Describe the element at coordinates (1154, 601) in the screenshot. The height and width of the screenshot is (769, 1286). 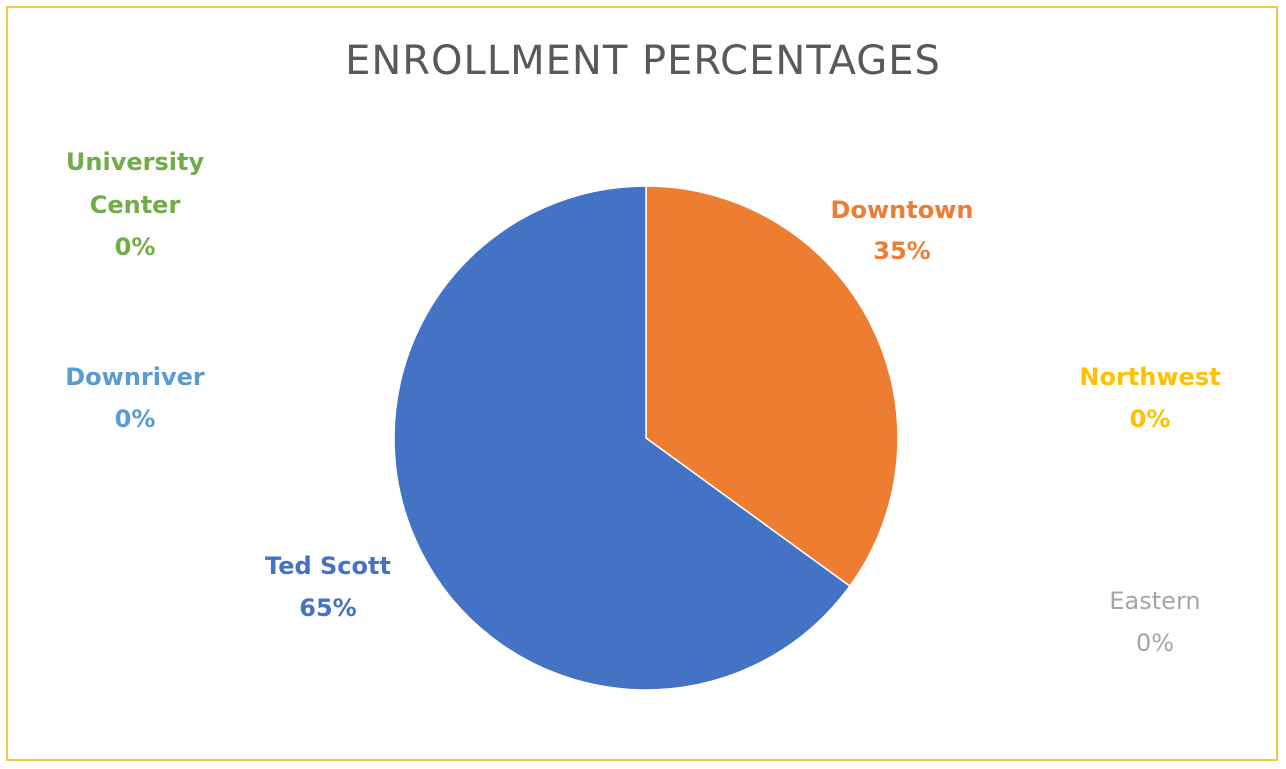
I see `data-label-name: Eastern` at that location.